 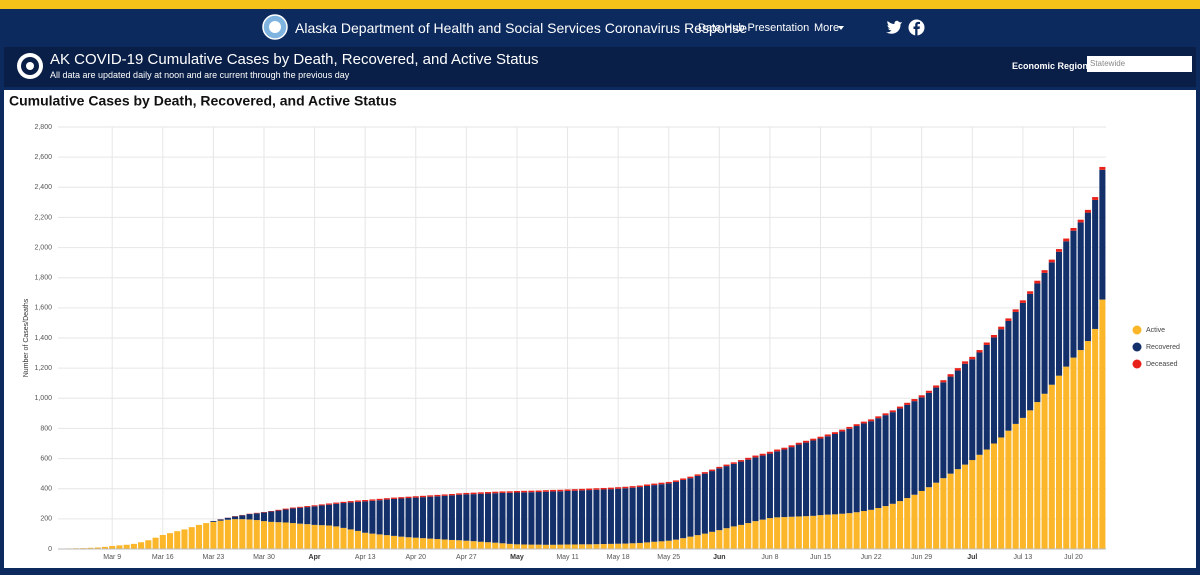 I want to click on x-tick-label: Mar 30, so click(x=264, y=557).